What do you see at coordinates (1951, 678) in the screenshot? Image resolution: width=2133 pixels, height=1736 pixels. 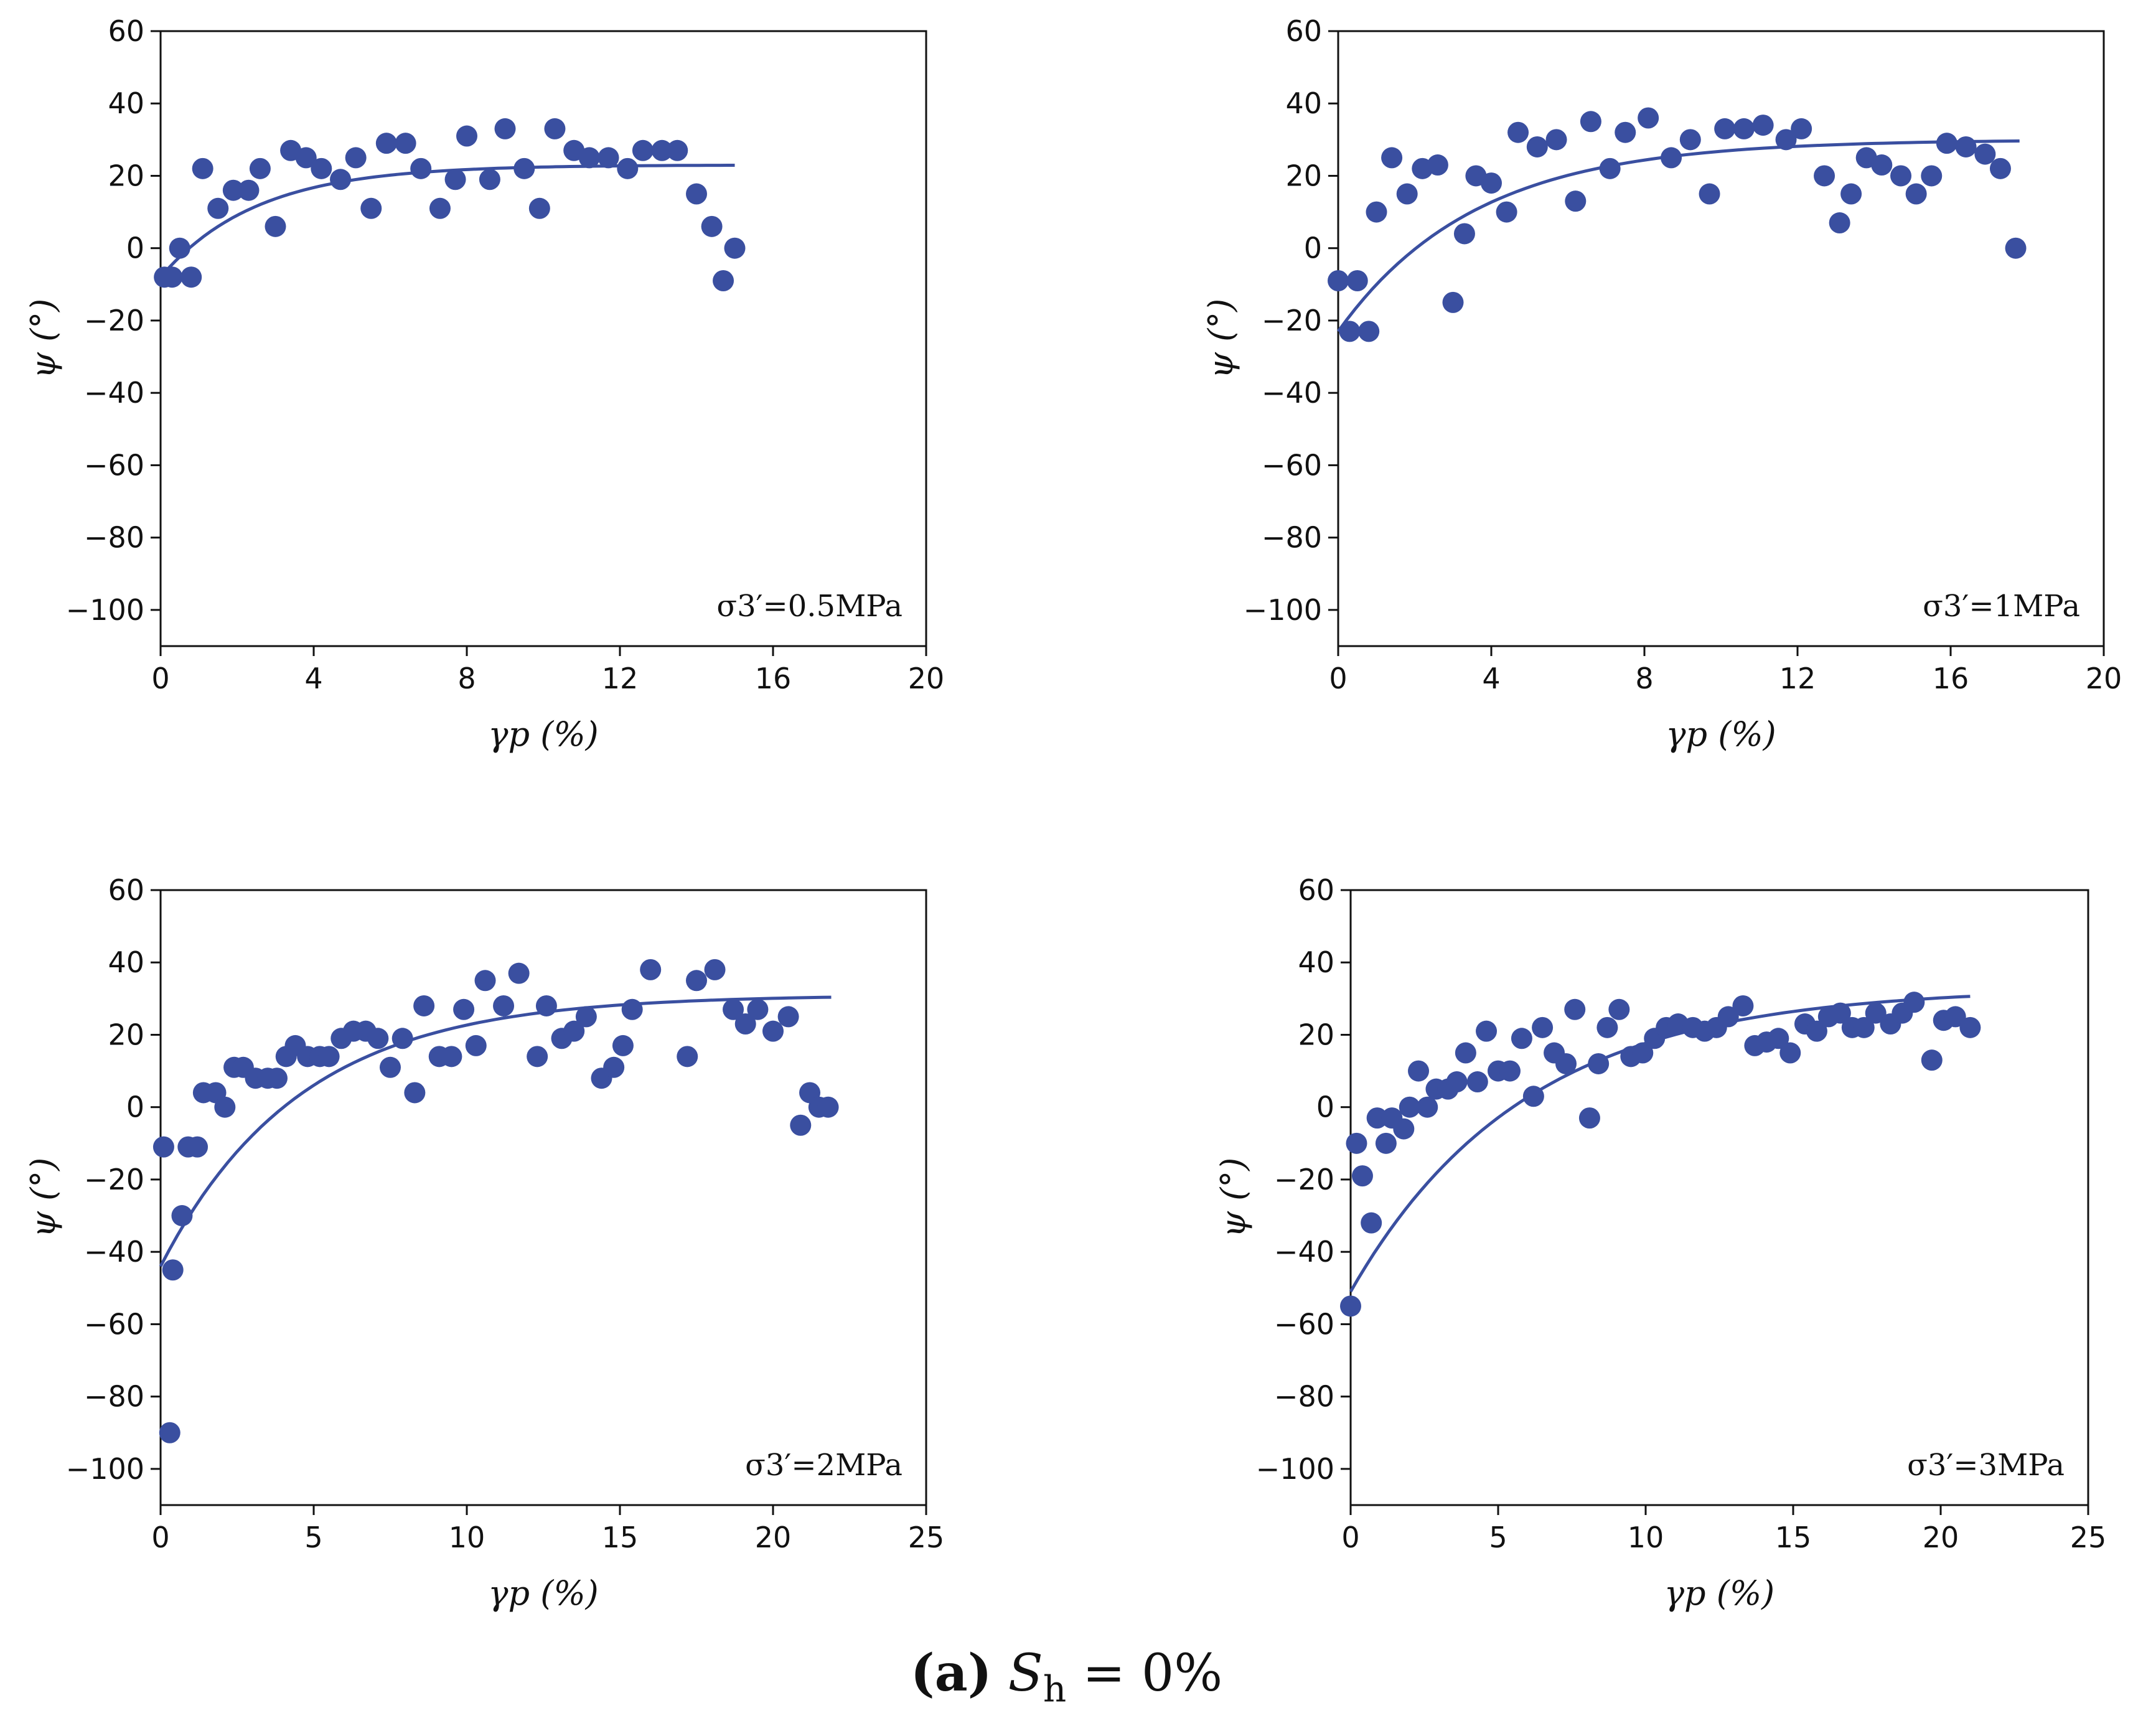 I see `x-tick-label: 16` at bounding box center [1951, 678].